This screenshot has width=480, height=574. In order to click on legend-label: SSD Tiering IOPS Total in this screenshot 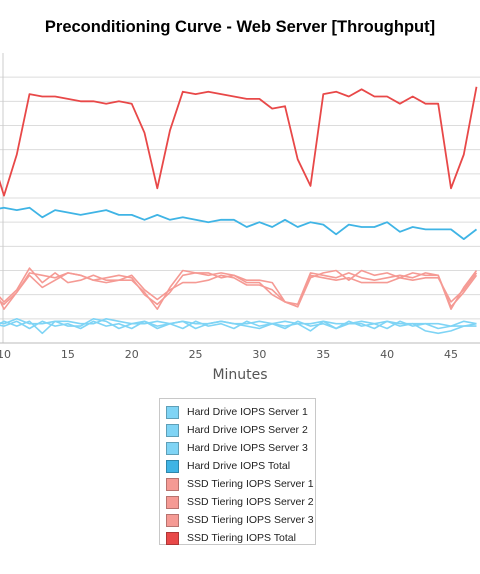, I will do `click(241, 538)`.